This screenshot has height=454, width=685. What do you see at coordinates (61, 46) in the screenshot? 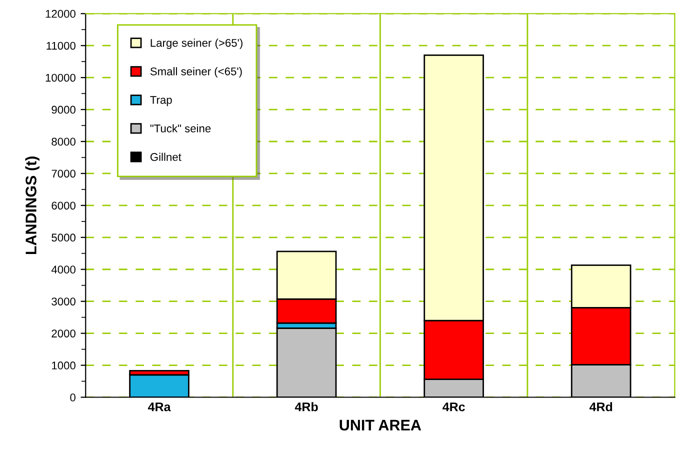
I see `y-tick-label: 11000` at bounding box center [61, 46].